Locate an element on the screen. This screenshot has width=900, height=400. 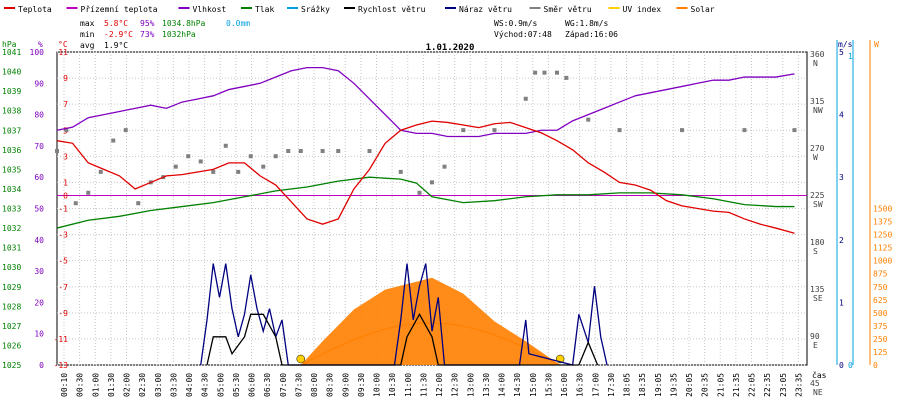
stat-min-temp: -2.9°C is located at coordinates (118, 34).